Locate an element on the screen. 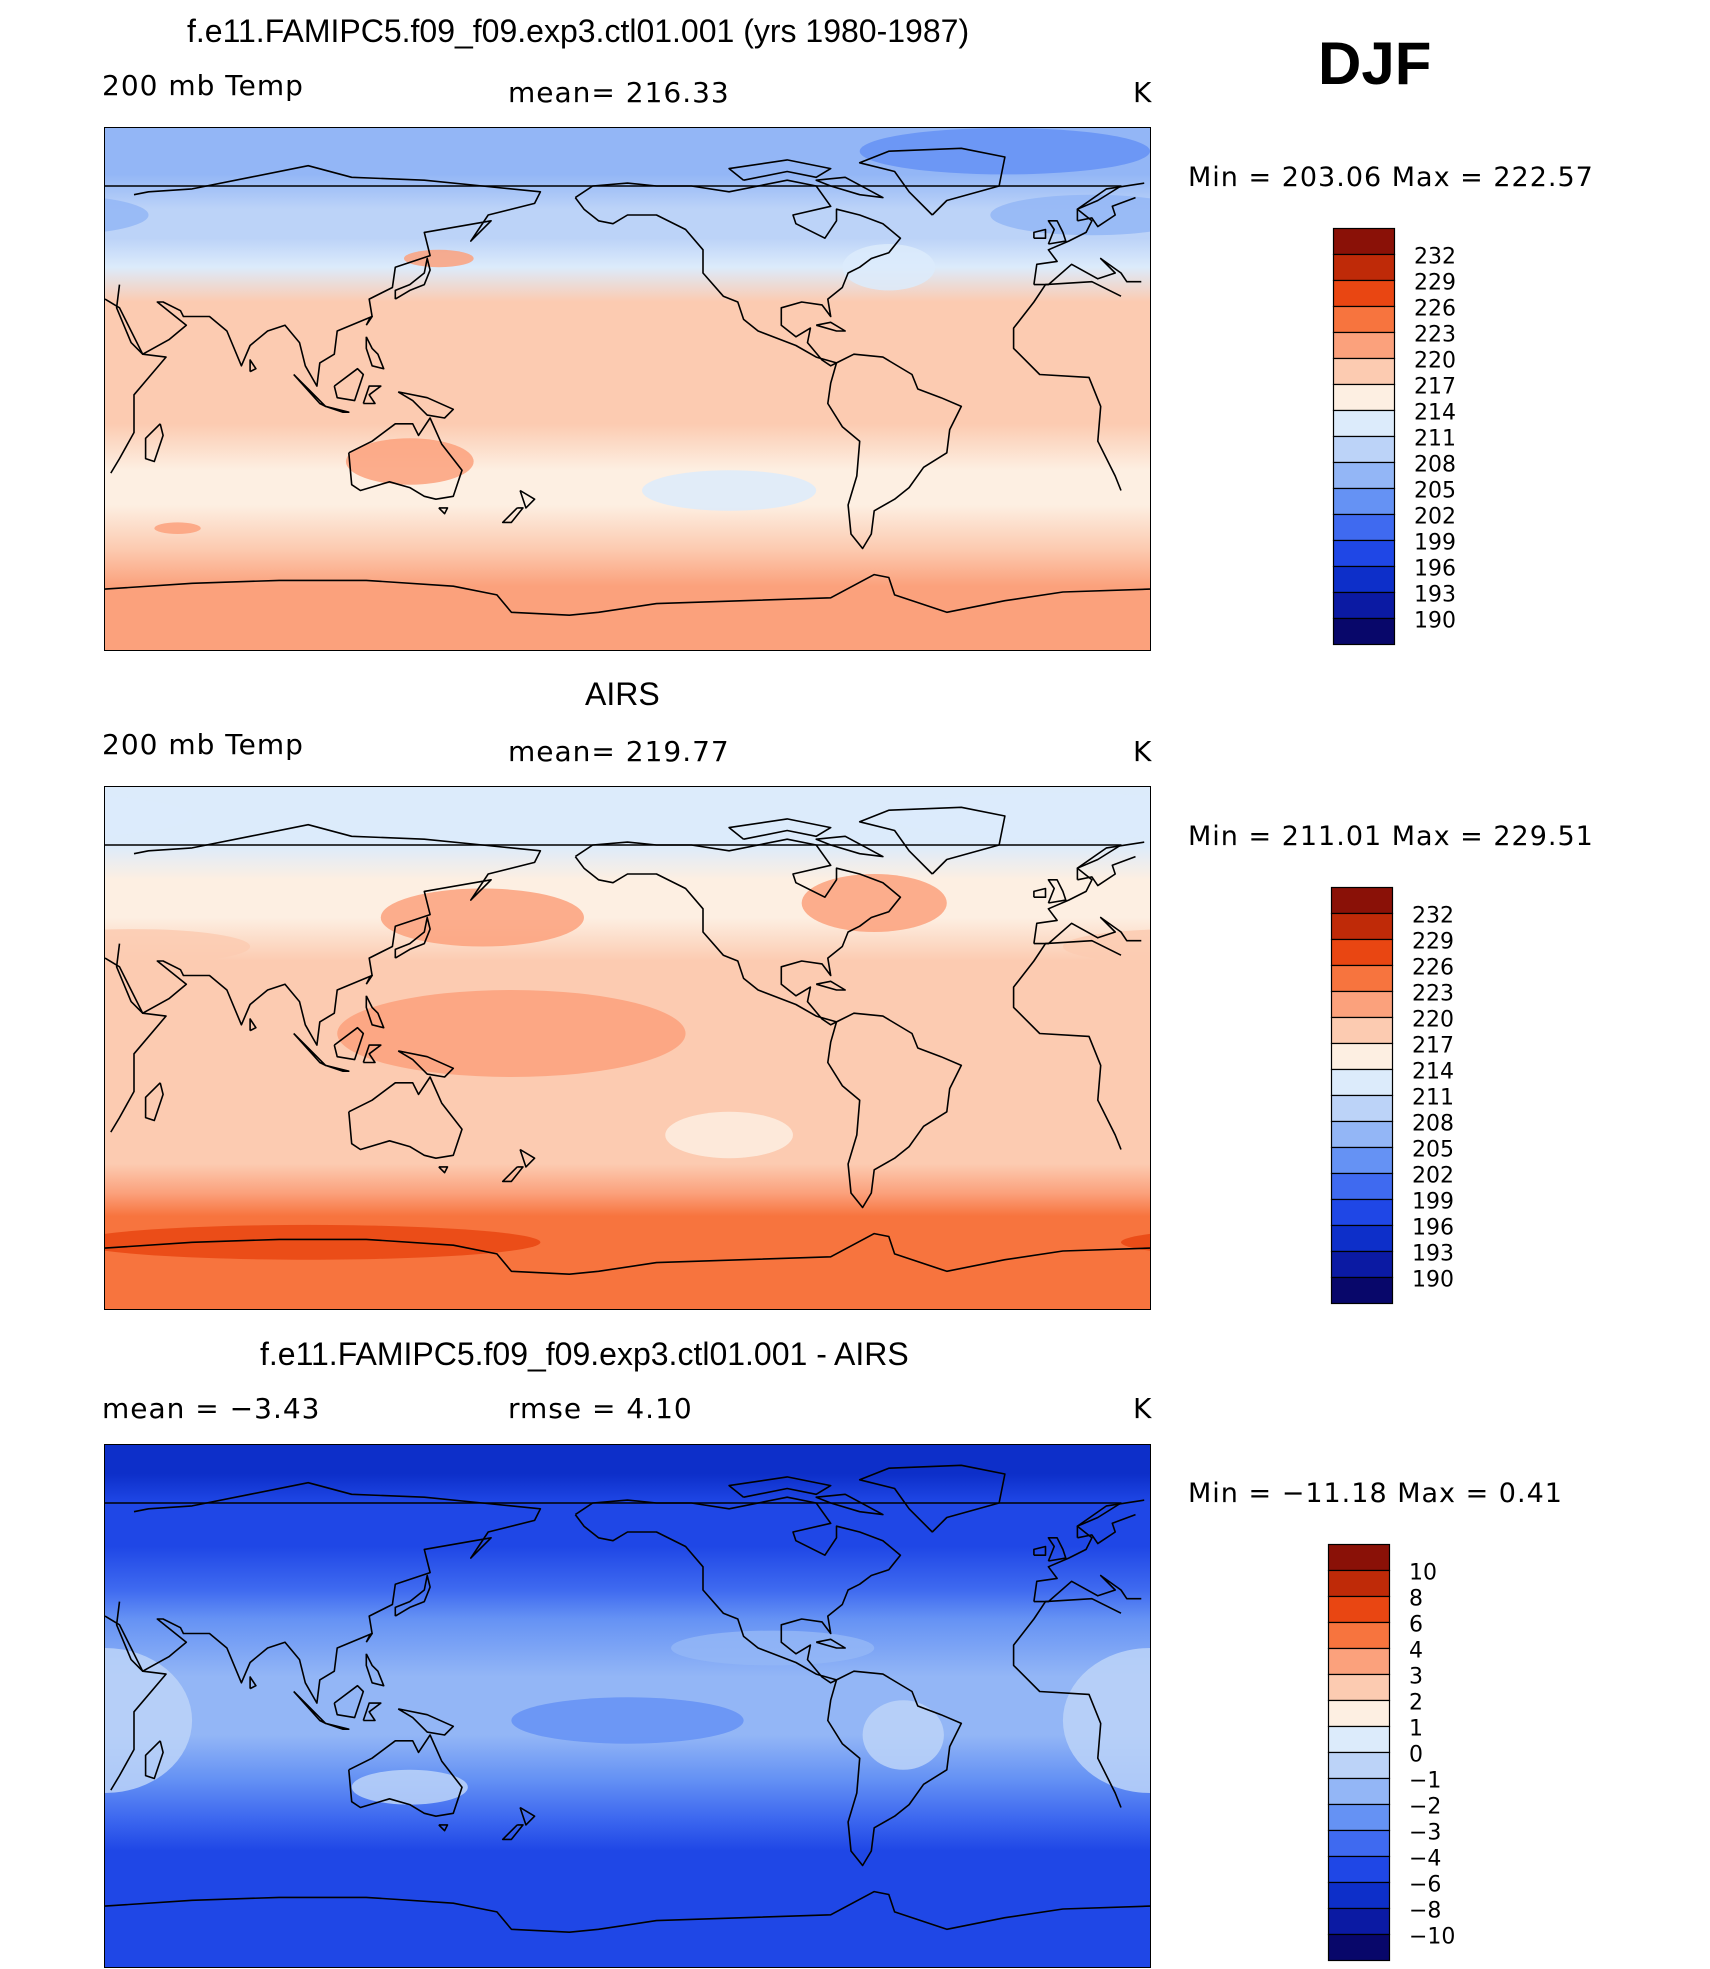 The width and height of the screenshot is (1710, 1969). colorbar-2-tick-label: 226 is located at coordinates (1433, 968).